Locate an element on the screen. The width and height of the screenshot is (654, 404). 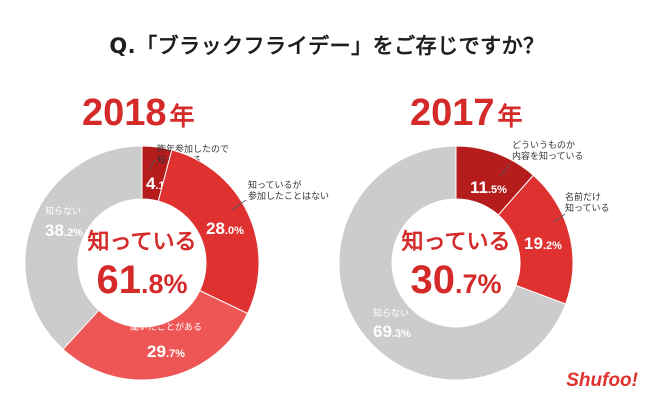
year-heading-2017: 2017 年 is located at coordinates (466, 113).